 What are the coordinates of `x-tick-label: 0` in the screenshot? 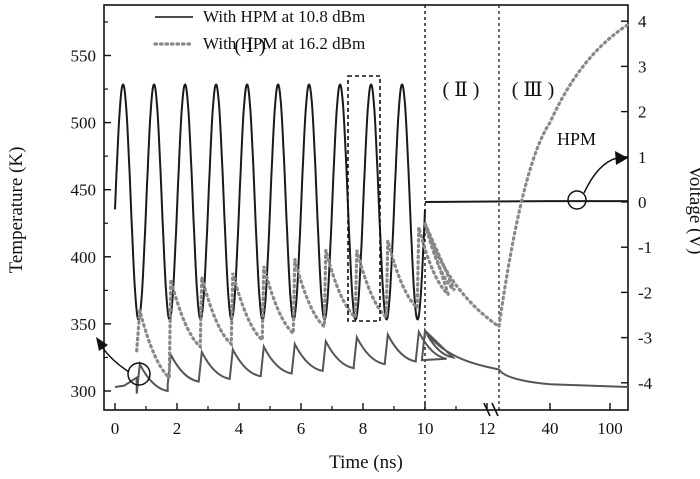 It's located at (115, 428).